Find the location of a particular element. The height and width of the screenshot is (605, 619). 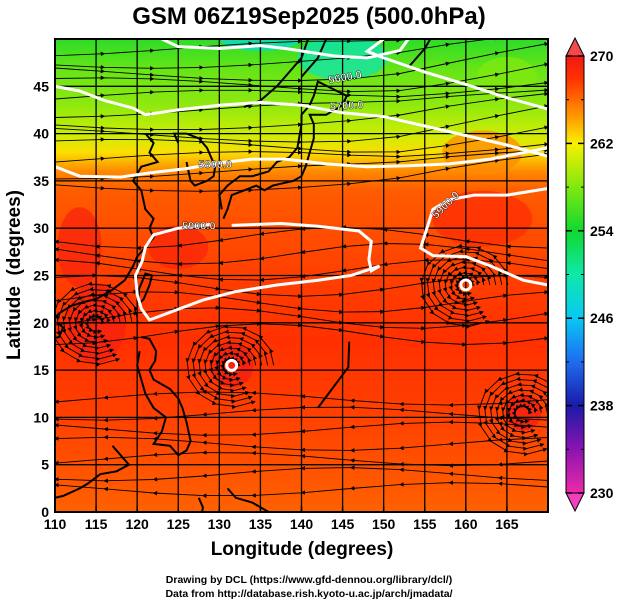

contour-5900-east is located at coordinates (483, 237).